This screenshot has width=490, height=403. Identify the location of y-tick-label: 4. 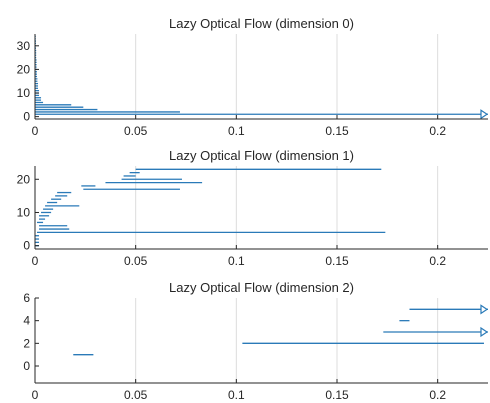
(26, 321).